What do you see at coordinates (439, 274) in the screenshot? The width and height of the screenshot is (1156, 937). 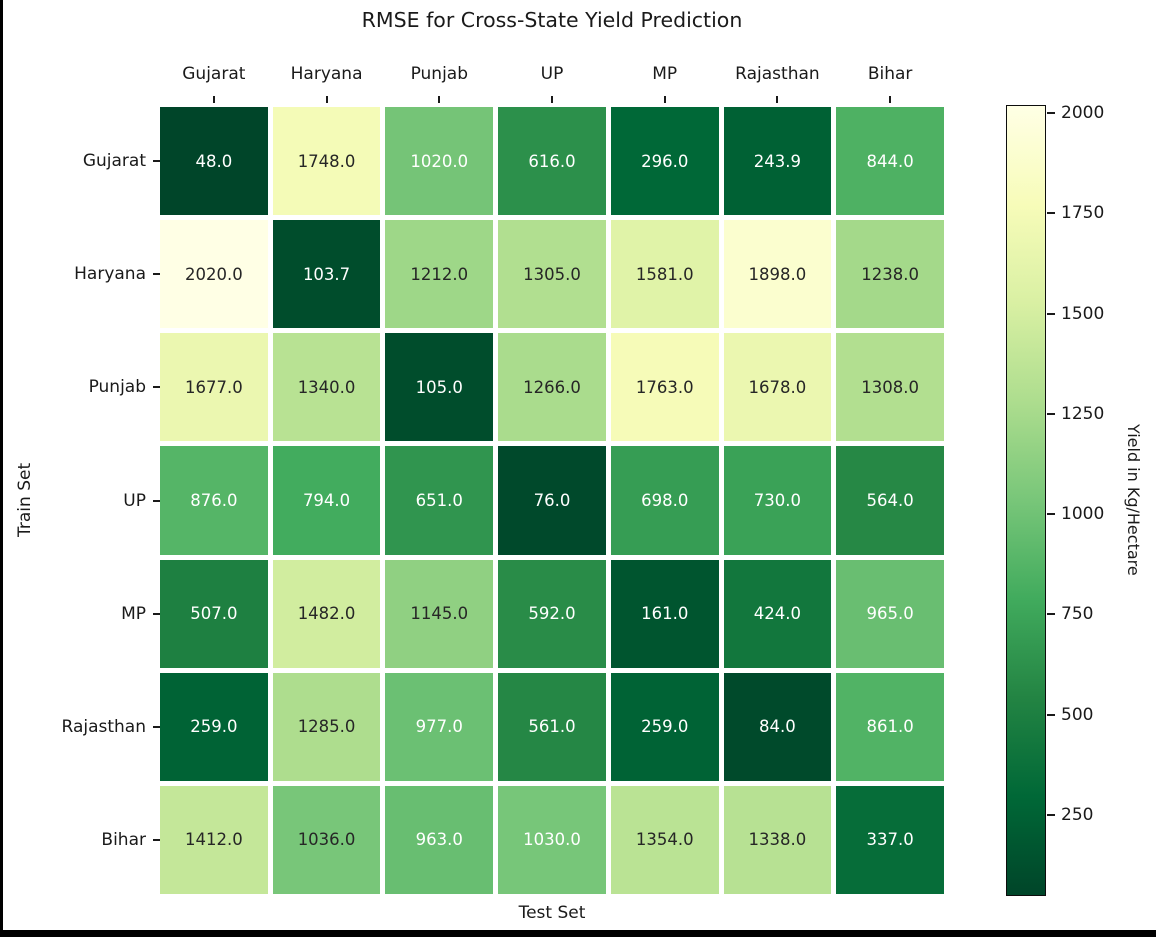 I see `heatmap-cell: 1212.0` at bounding box center [439, 274].